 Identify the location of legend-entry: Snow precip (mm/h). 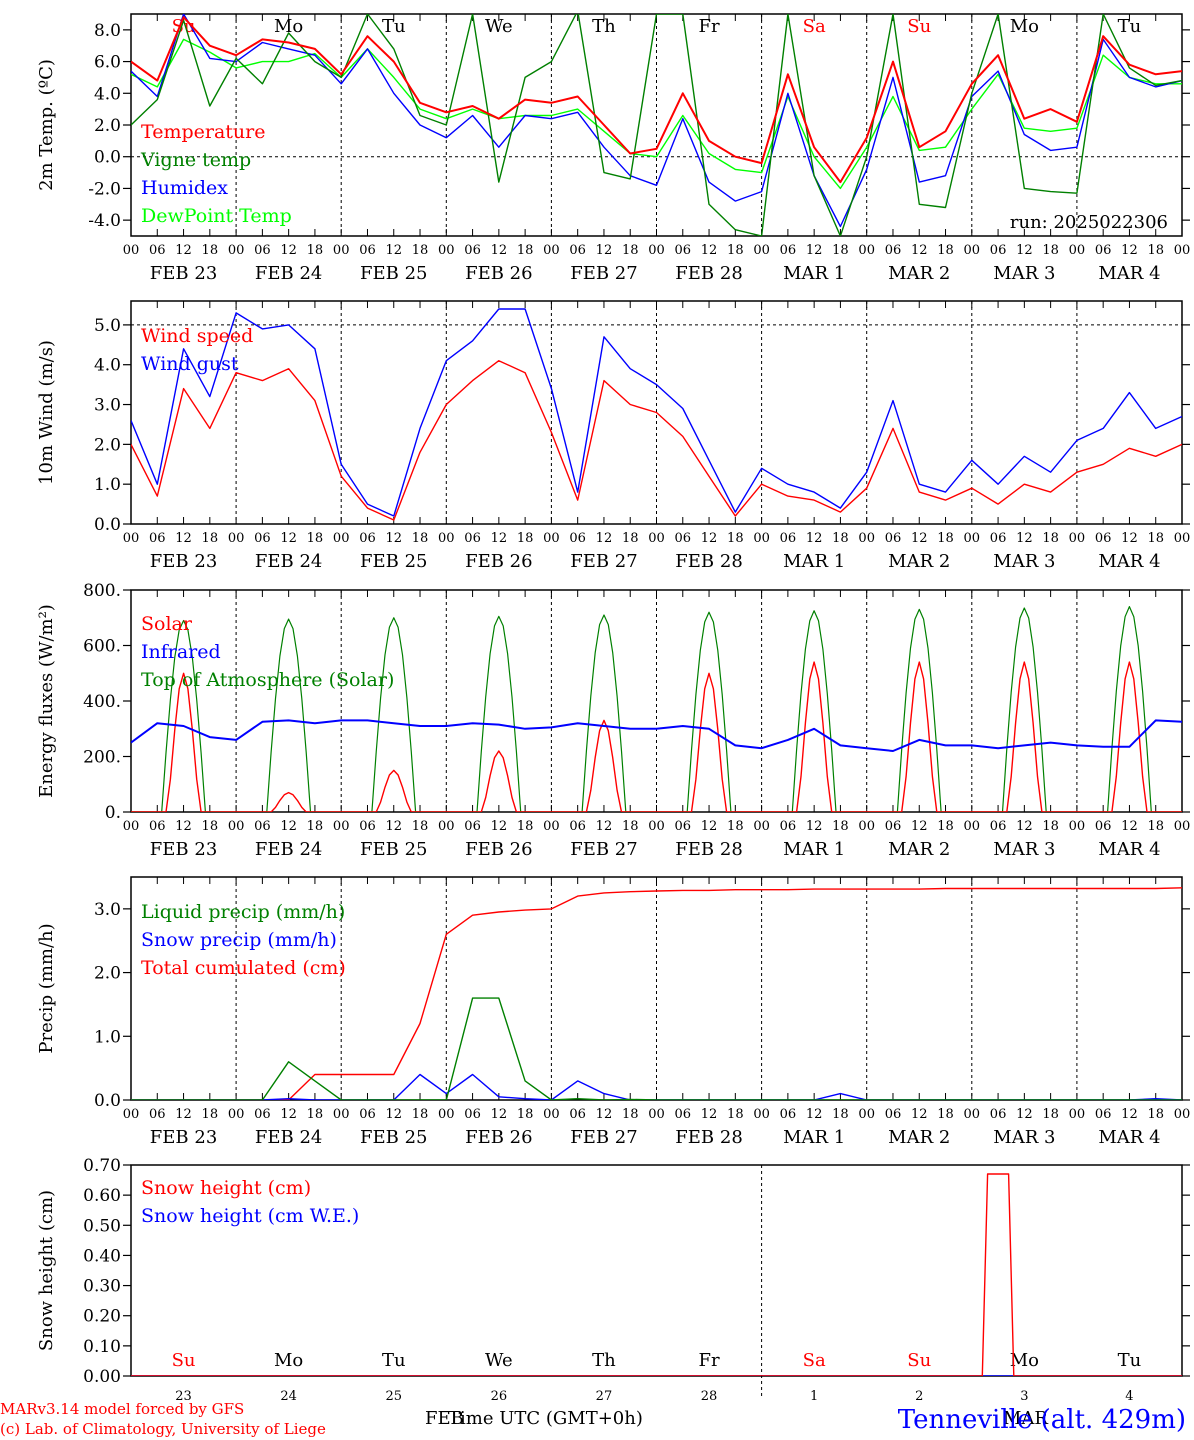
(239, 940).